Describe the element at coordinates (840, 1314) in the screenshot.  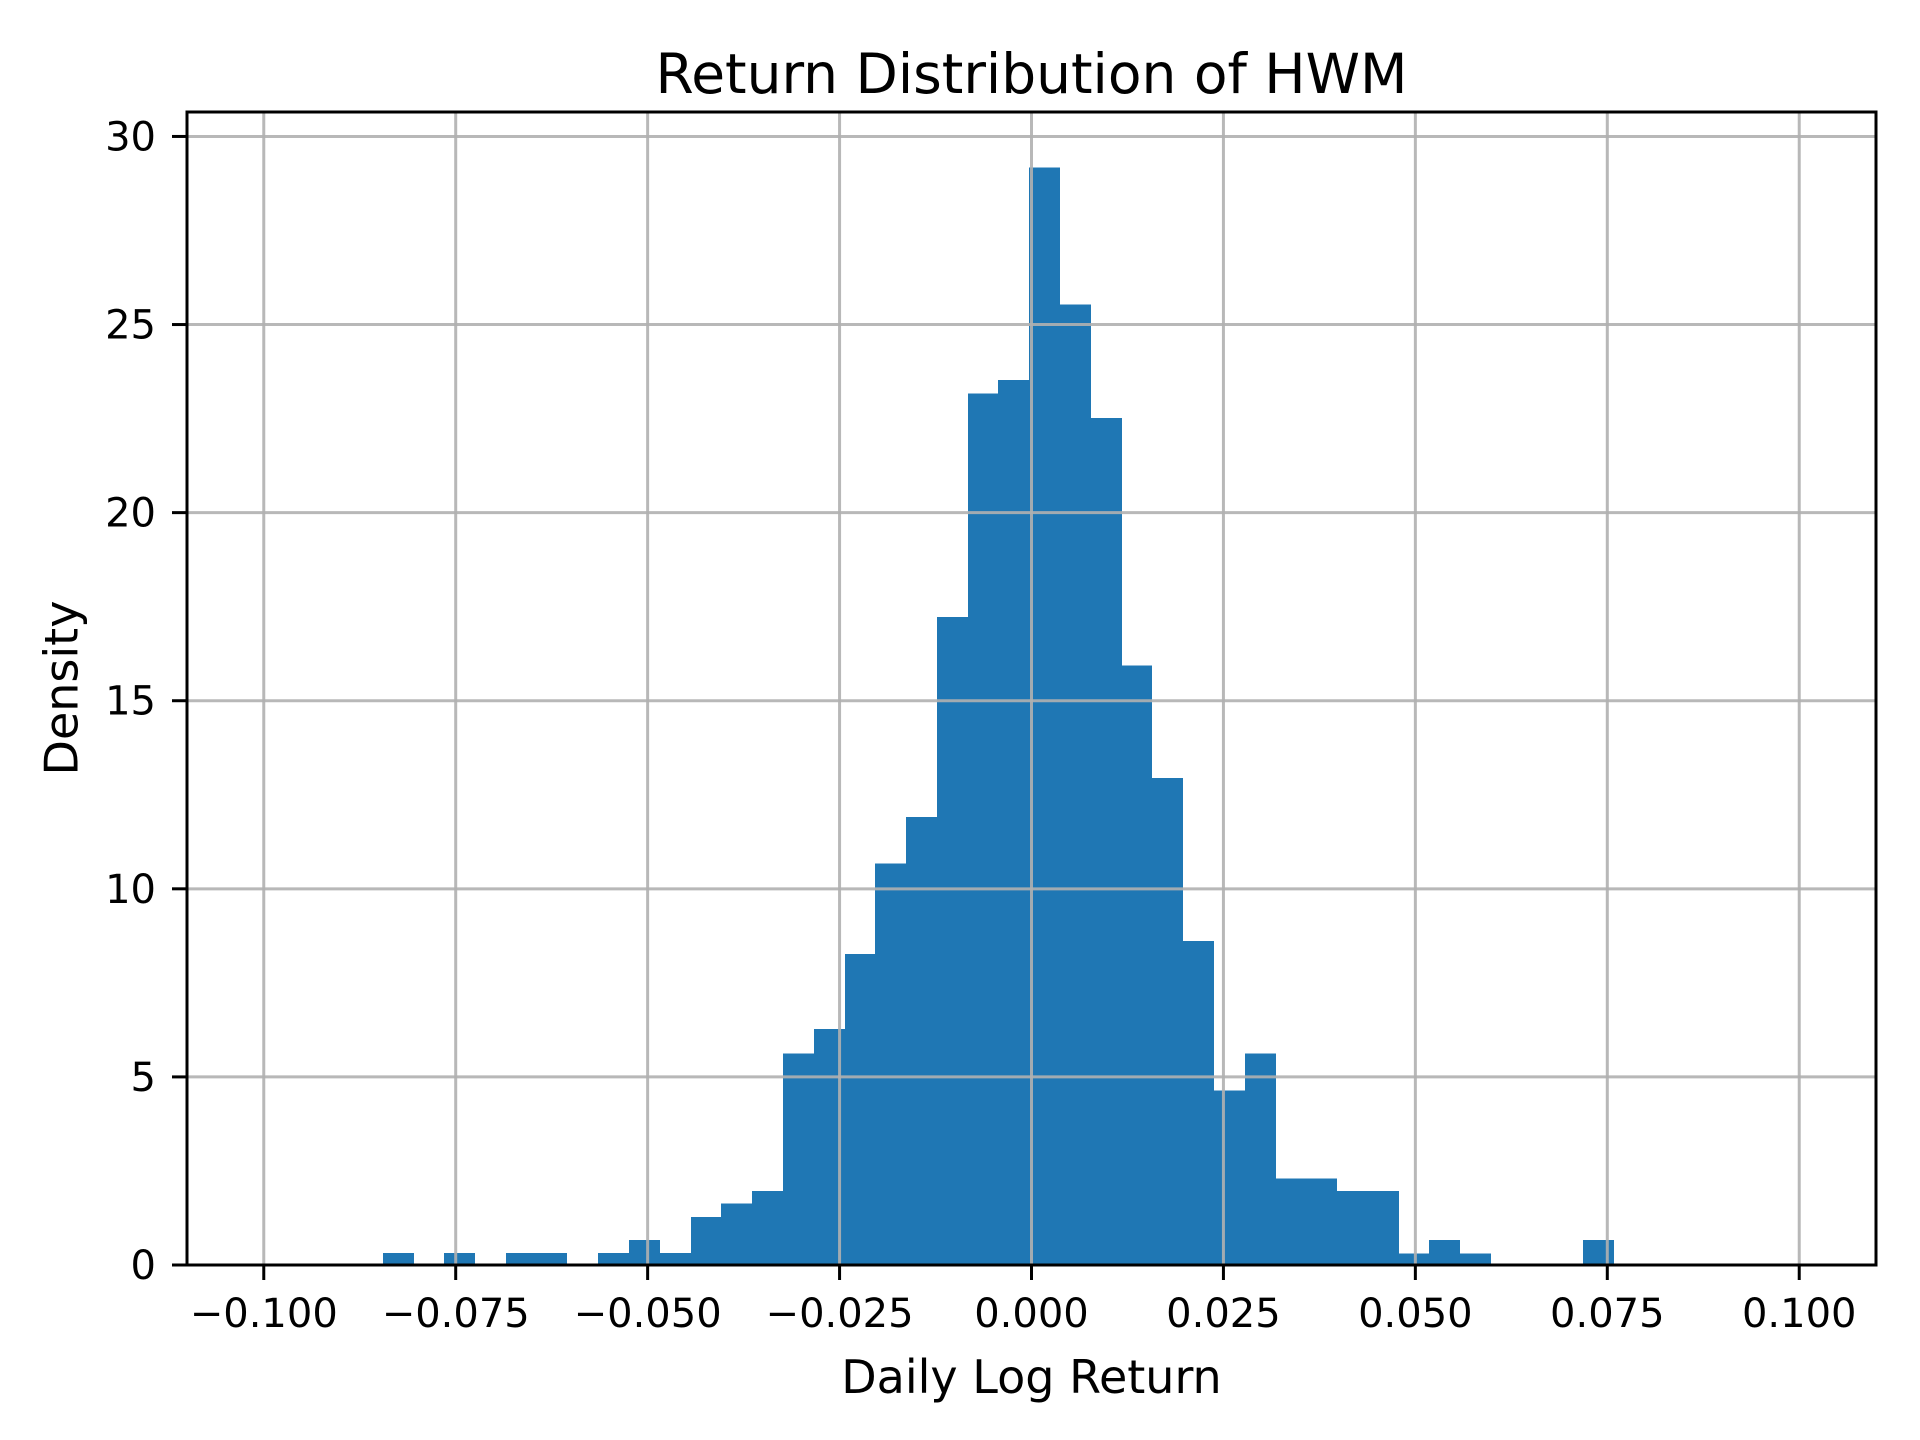
I see `x-tick-label: −0.025` at that location.